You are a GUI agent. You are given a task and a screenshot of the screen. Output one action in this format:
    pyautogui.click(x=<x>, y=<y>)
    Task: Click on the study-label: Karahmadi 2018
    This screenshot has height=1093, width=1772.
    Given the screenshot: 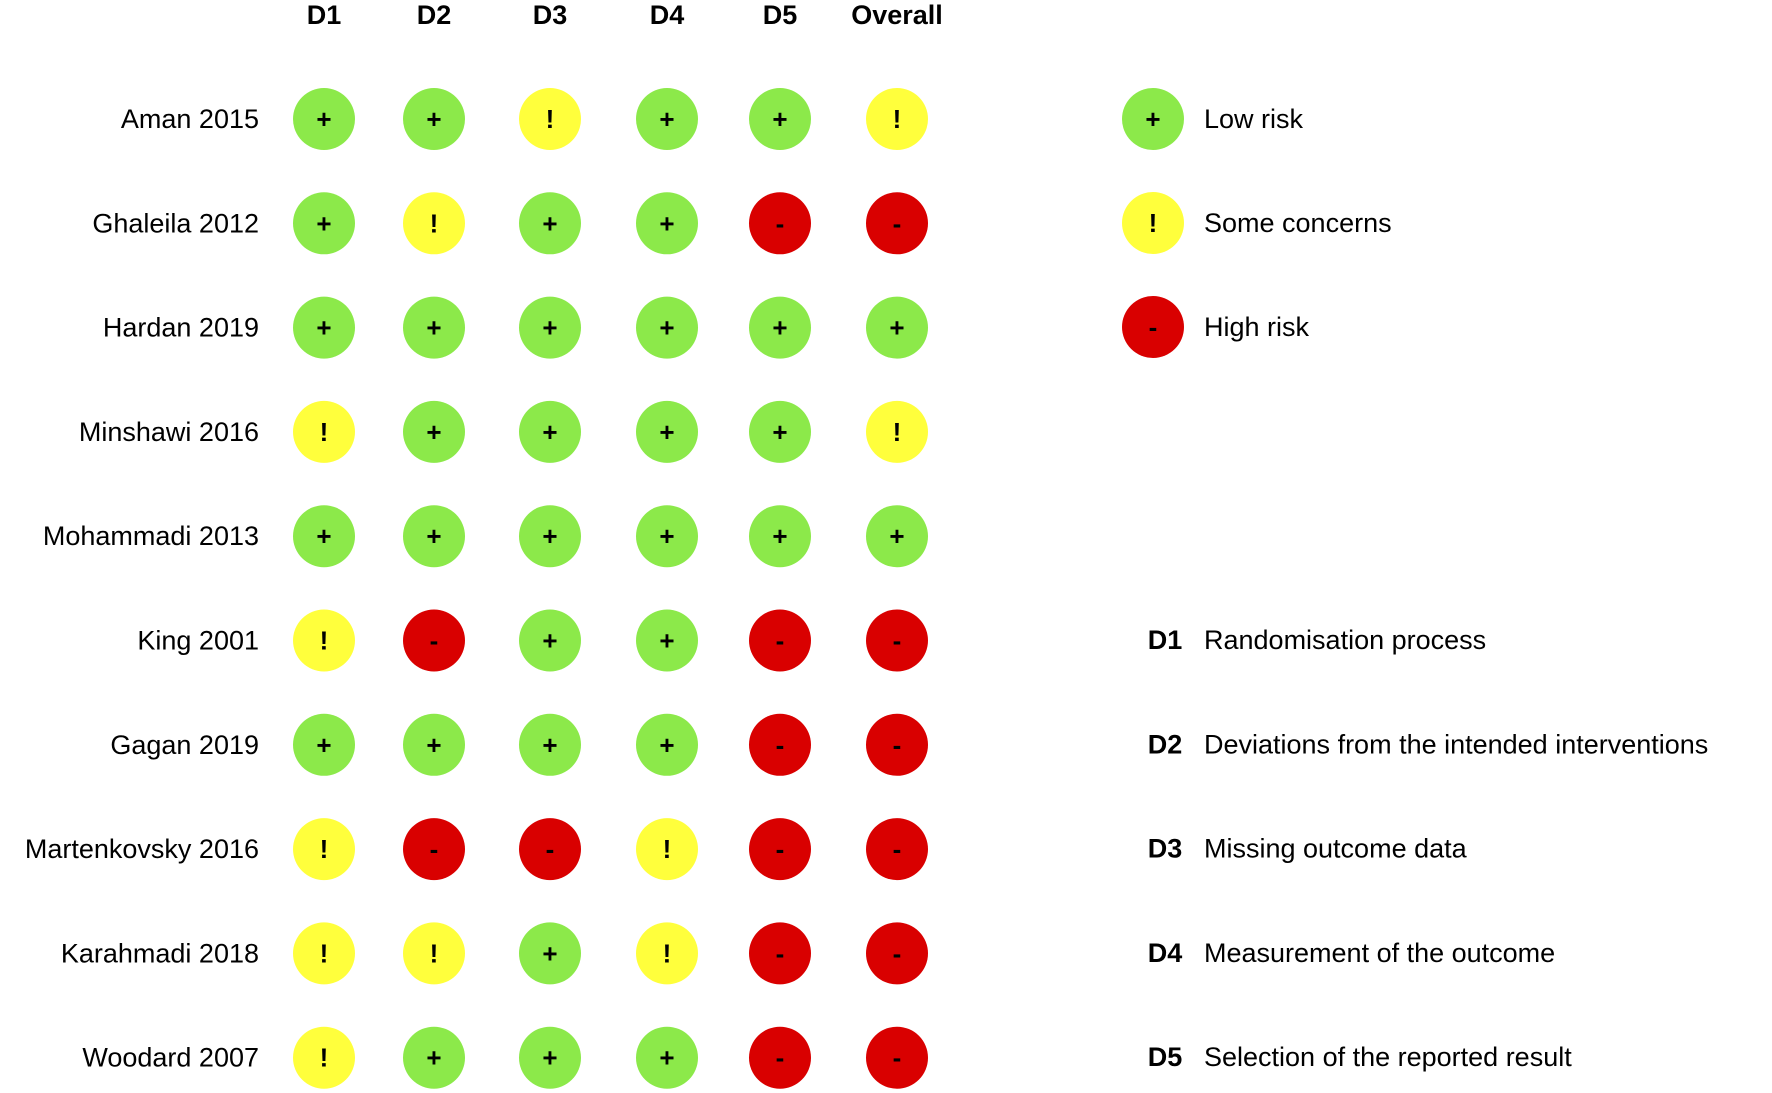 What is the action you would take?
    pyautogui.click(x=160, y=953)
    